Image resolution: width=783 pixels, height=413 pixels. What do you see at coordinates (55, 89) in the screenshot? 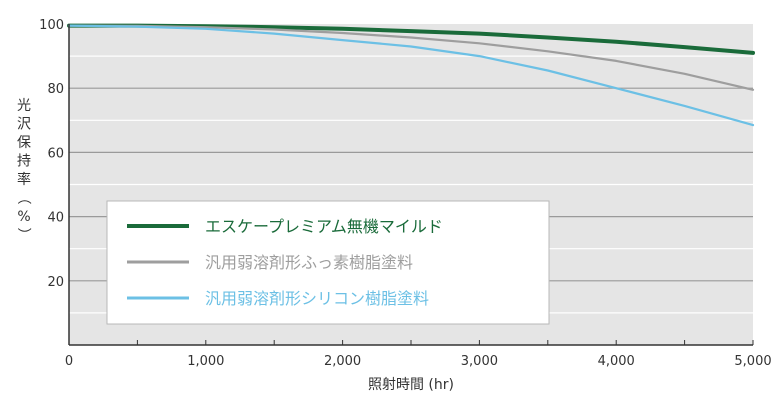
I see `y-tick-label: 80` at bounding box center [55, 89].